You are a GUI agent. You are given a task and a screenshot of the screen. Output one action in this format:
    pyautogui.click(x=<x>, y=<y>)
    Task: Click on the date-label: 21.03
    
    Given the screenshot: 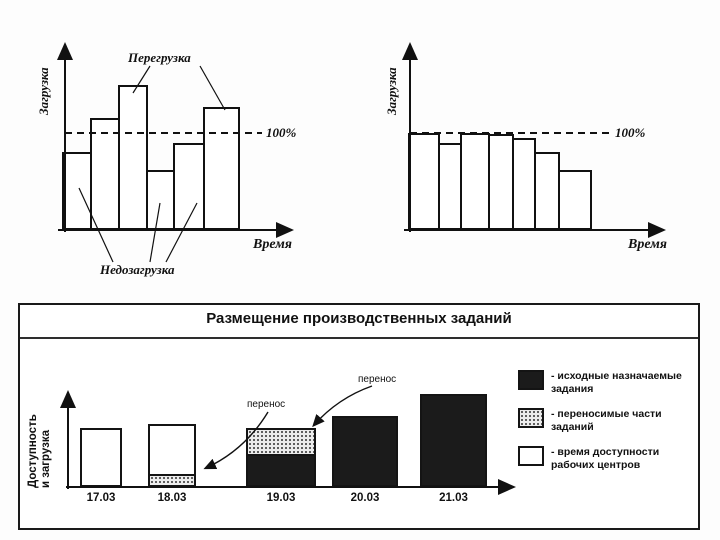 What is the action you would take?
    pyautogui.click(x=453, y=498)
    